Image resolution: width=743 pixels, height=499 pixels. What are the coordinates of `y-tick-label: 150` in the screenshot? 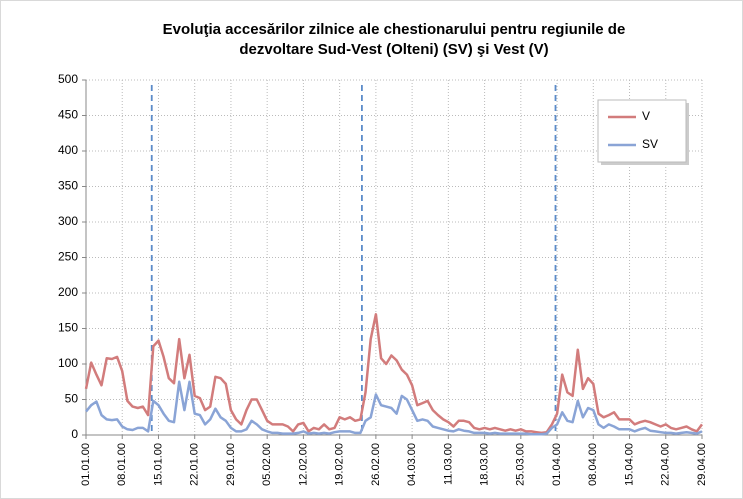 It's located at (68, 328).